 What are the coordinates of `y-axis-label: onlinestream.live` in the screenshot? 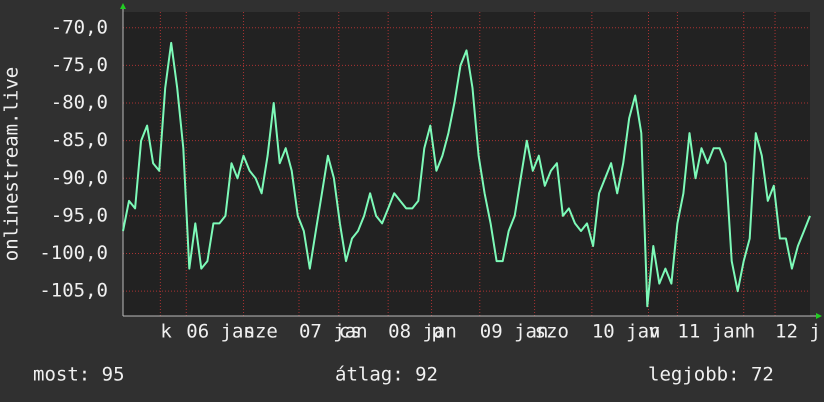 It's located at (12, 164).